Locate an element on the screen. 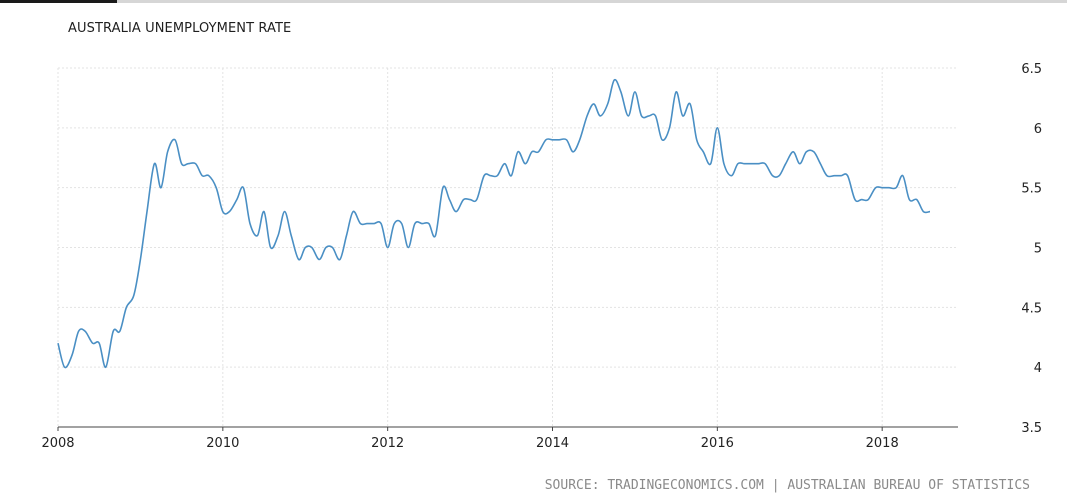 This screenshot has width=1067, height=504. y-tick-label: 5.5 is located at coordinates (1031, 189).